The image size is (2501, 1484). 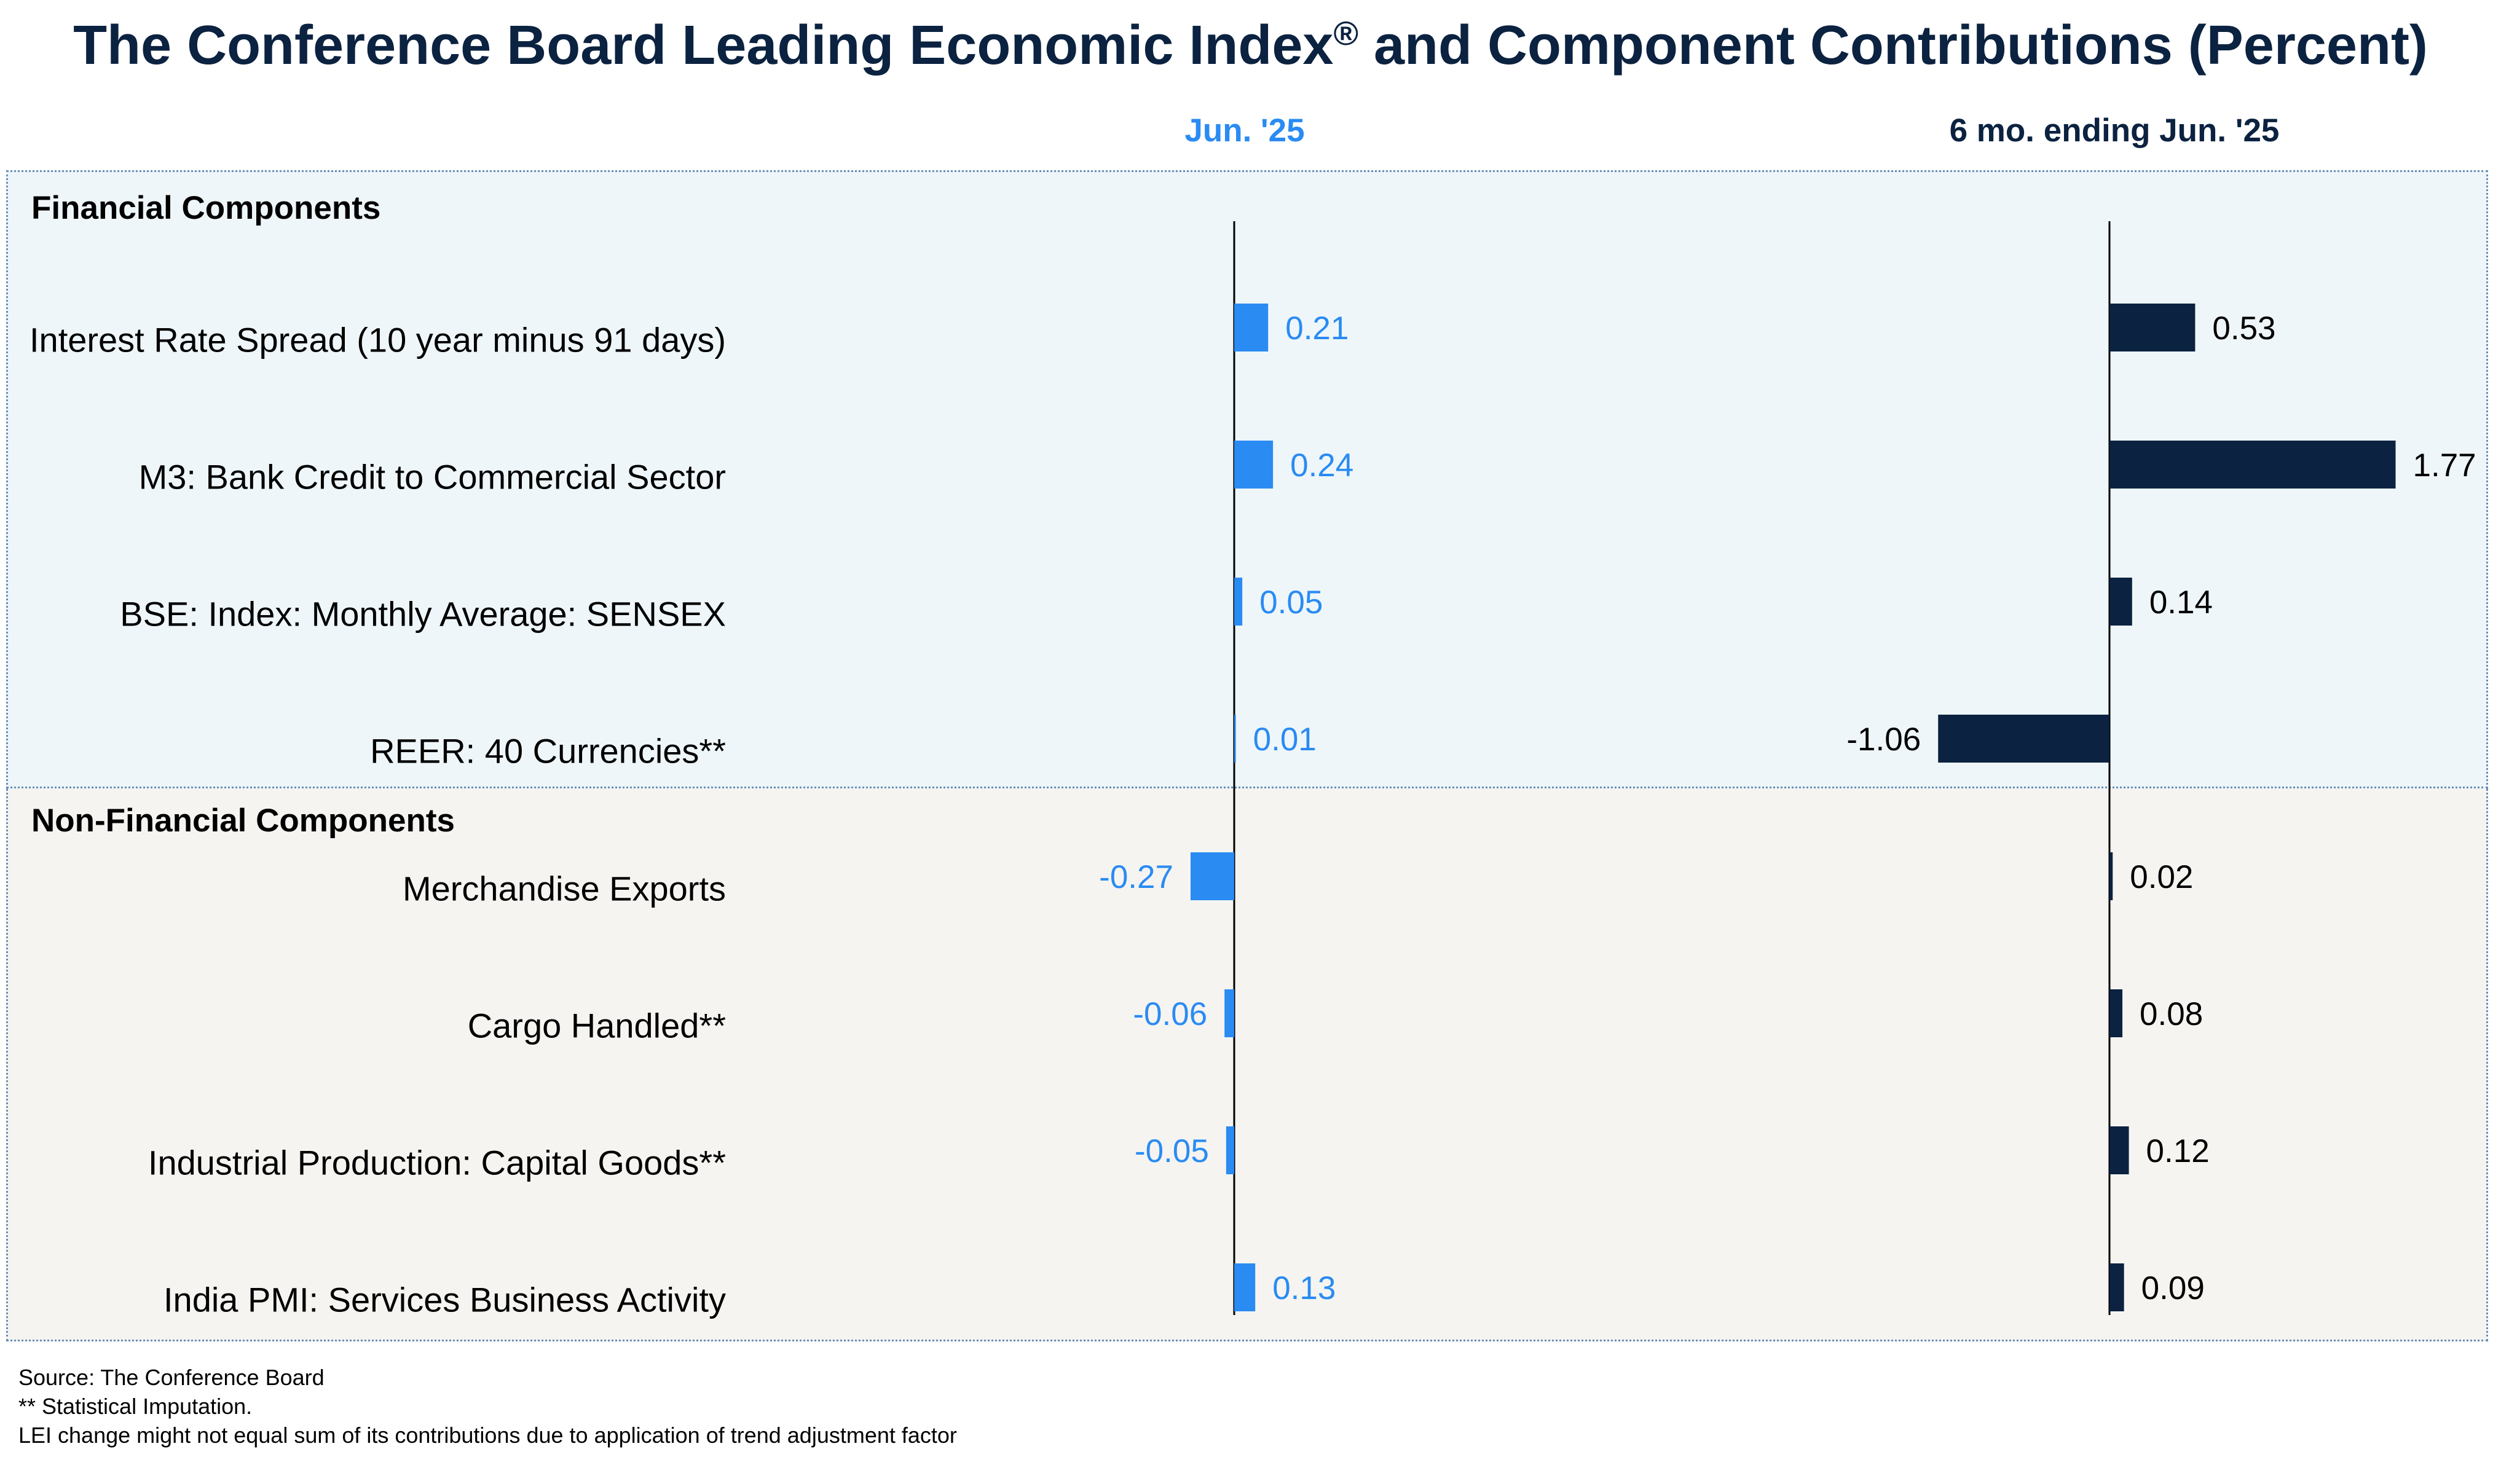 I want to click on value-label-current: 0.13, so click(x=1304, y=1288).